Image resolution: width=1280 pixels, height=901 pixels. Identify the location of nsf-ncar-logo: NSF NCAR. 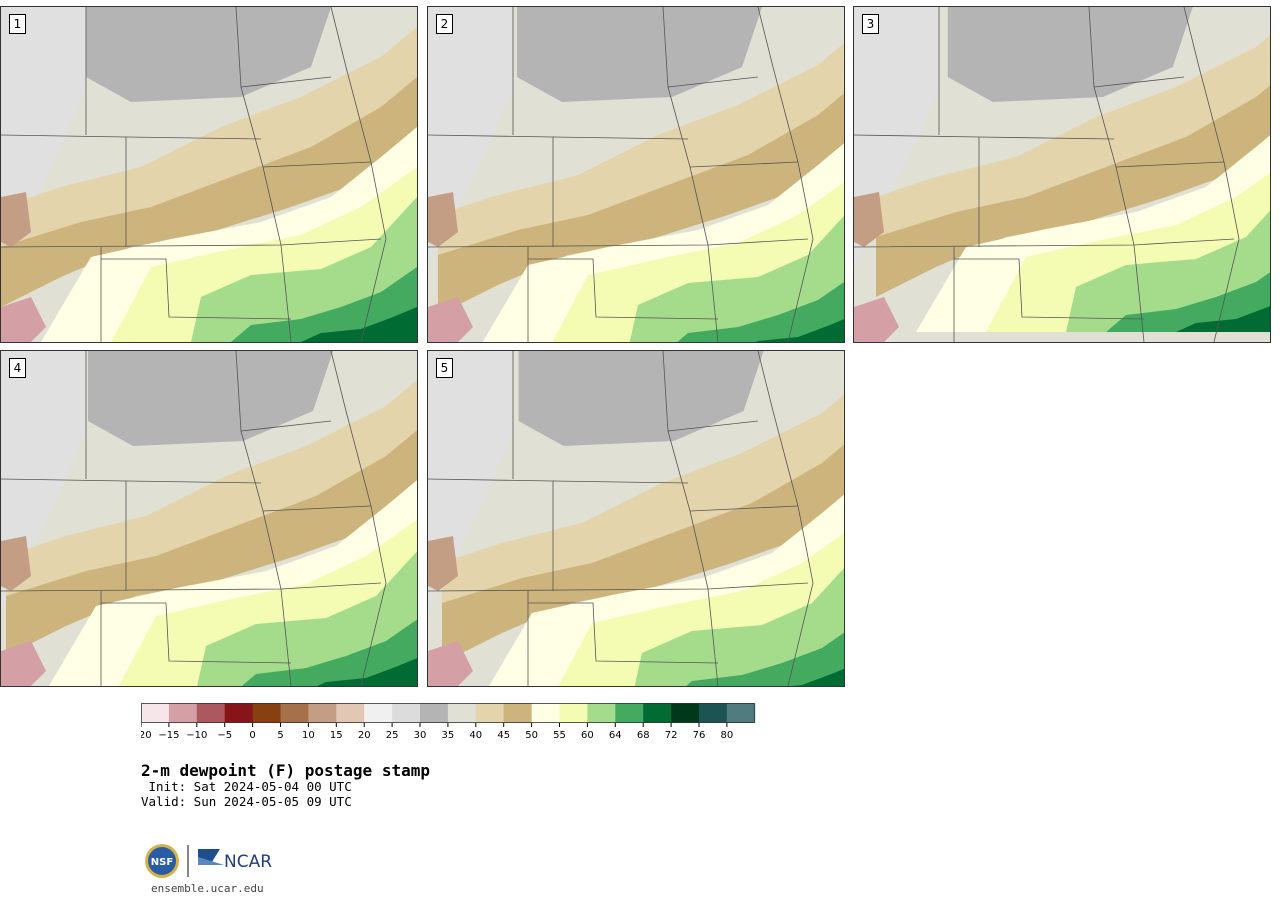
(208, 861).